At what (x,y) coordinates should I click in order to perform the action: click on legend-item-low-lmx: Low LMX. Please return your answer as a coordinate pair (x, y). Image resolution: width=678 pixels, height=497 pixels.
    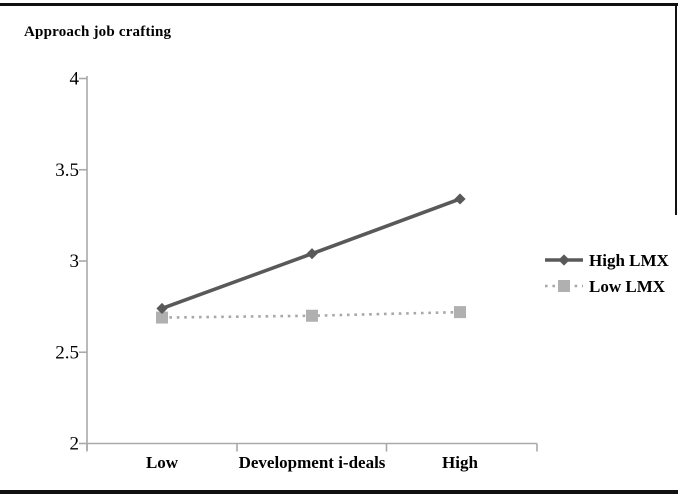
    Looking at the image, I should click on (605, 286).